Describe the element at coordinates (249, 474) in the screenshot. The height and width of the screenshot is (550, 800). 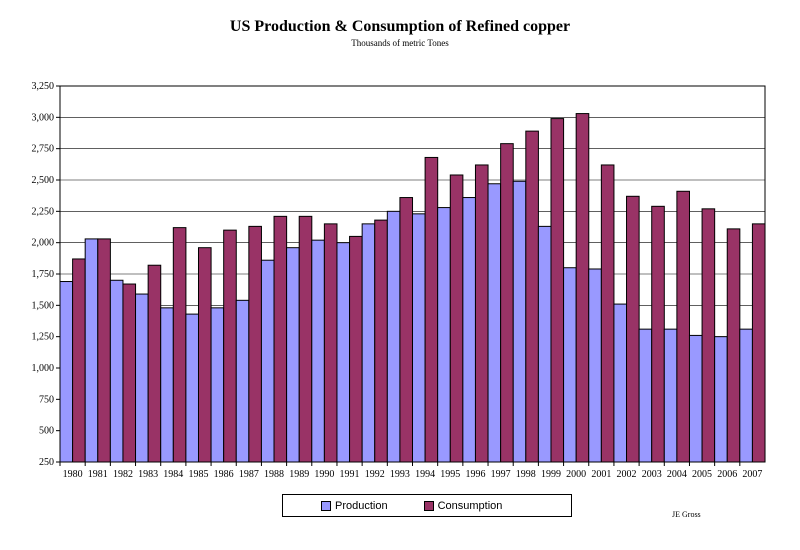
I see `x-tick-label: 1987` at that location.